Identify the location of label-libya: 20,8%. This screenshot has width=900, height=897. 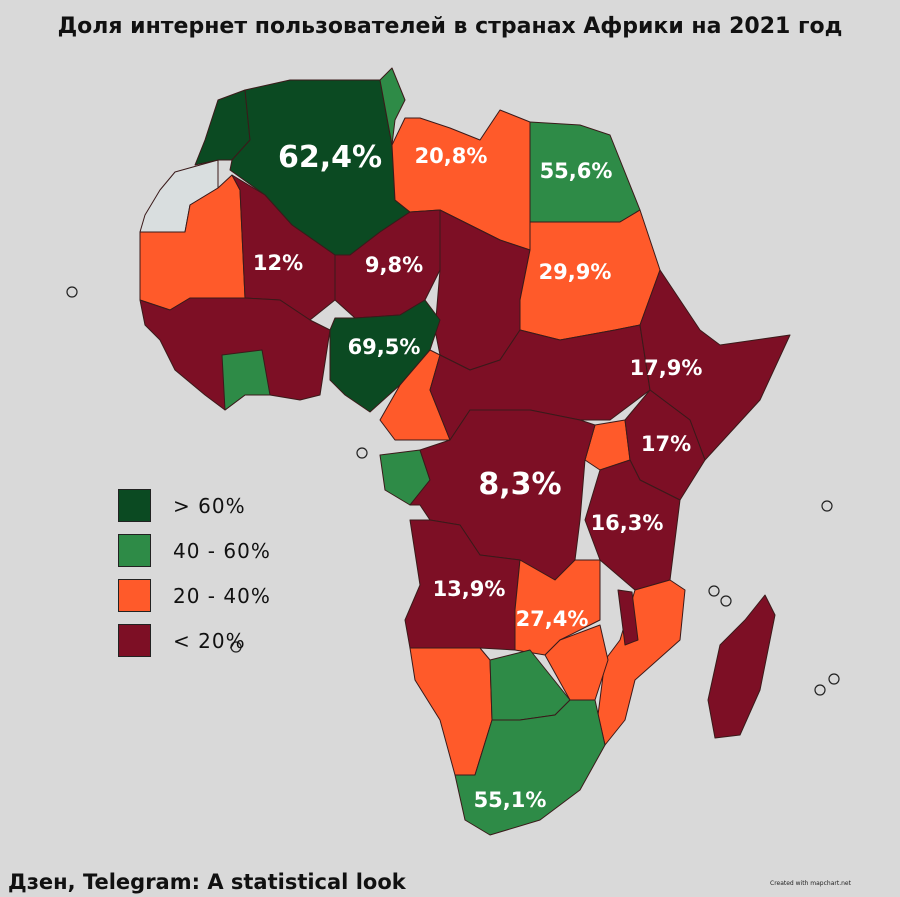
(451, 156).